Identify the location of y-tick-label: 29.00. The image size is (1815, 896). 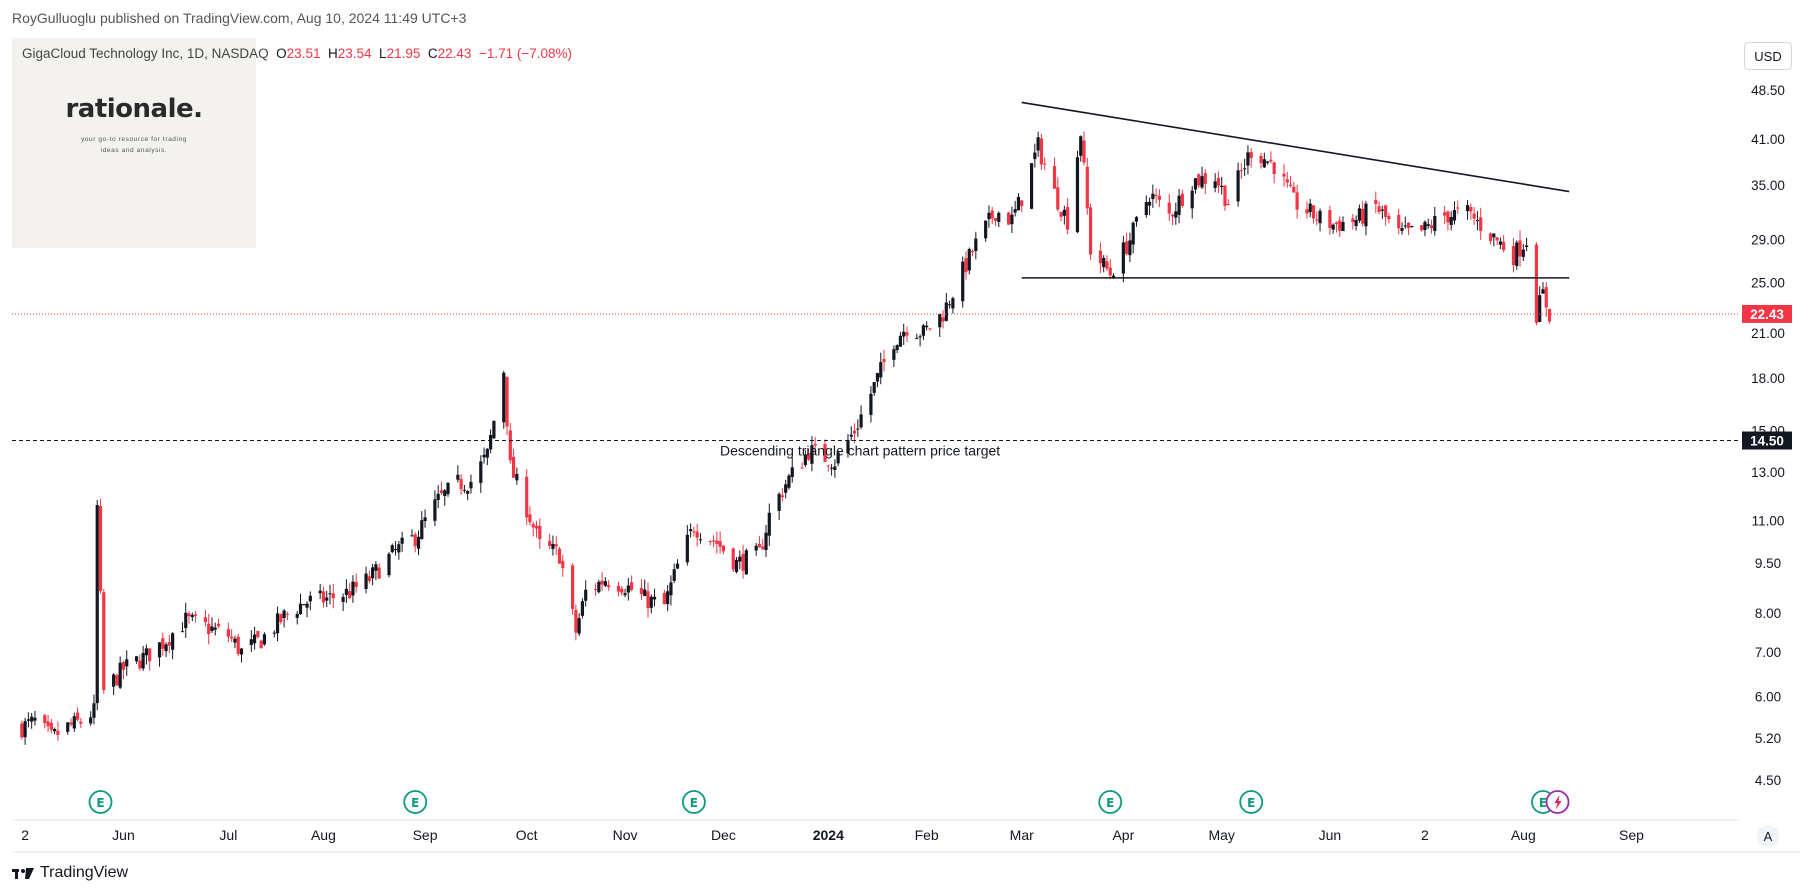
(1768, 239).